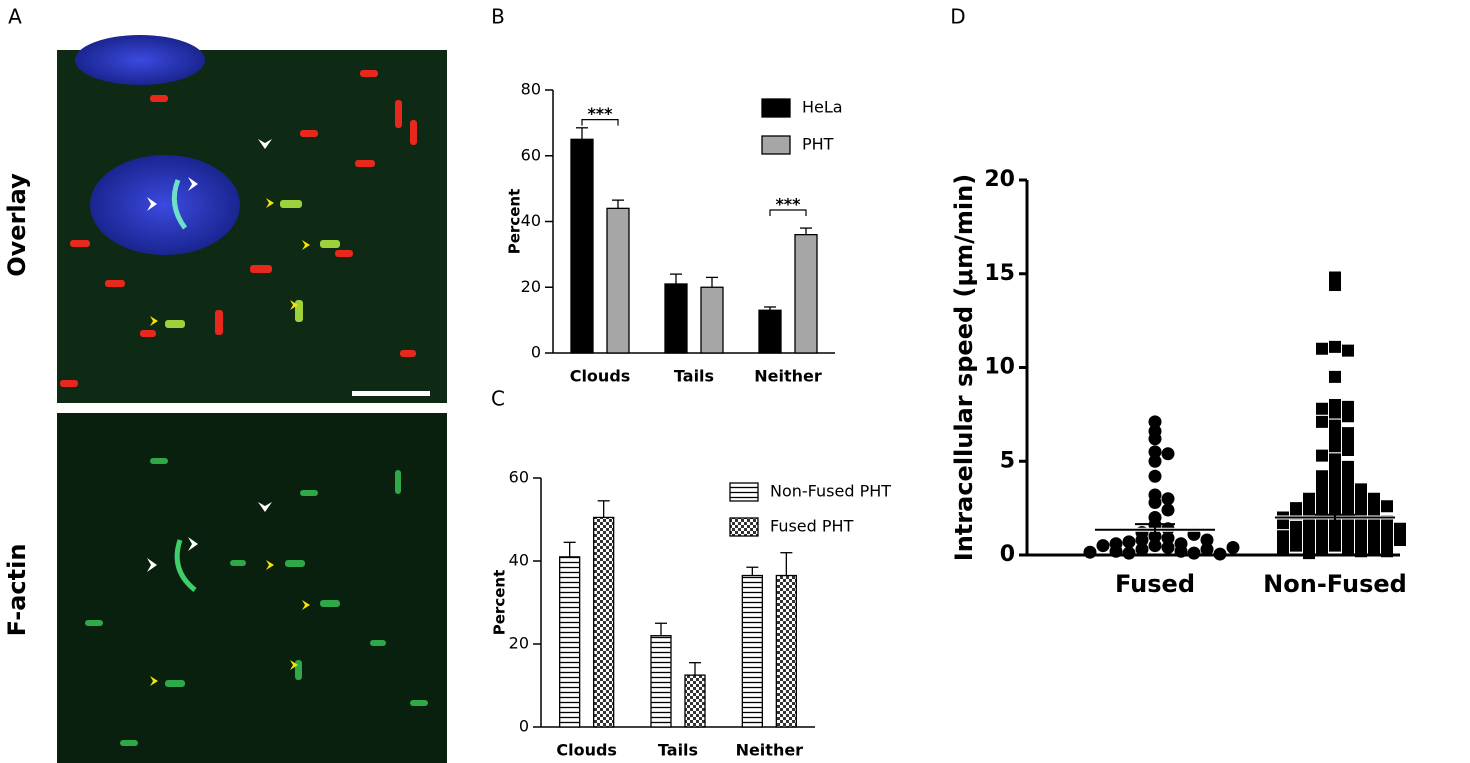 This screenshot has width=1470, height=763. What do you see at coordinates (957, 17) in the screenshot?
I see `panel-label: D` at bounding box center [957, 17].